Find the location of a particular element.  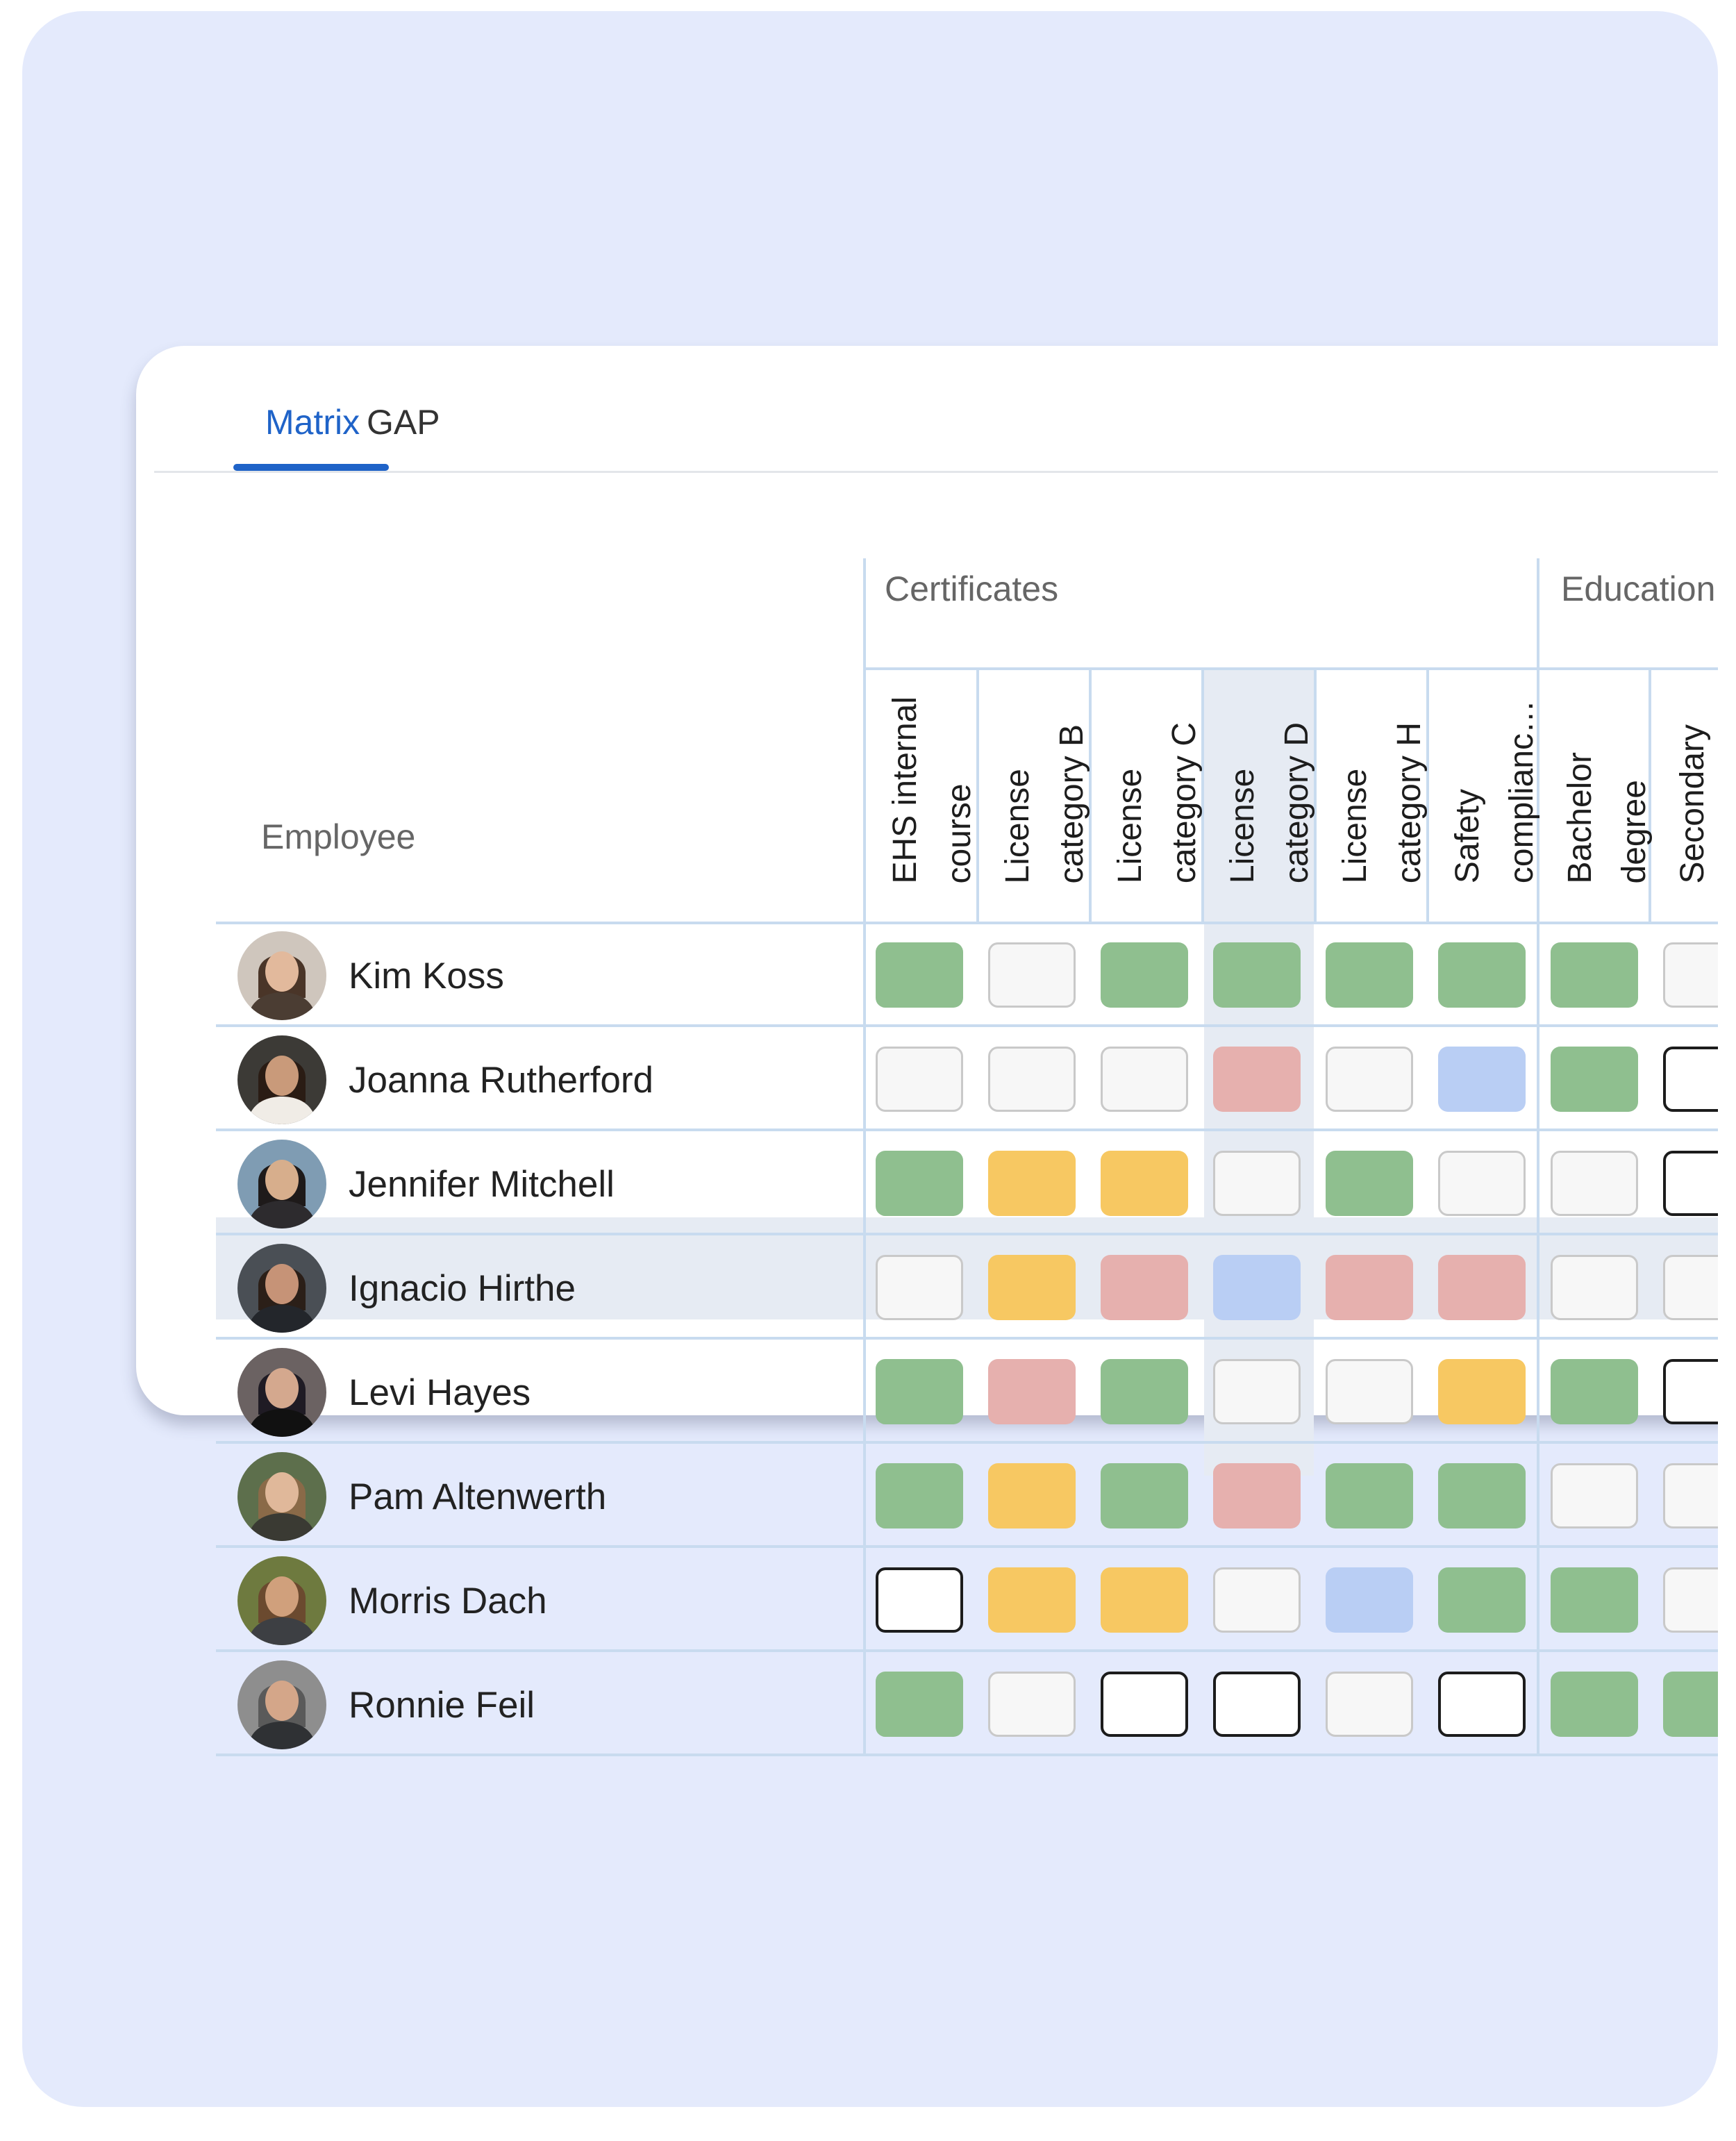

employee-row: Pam Altenwerth is located at coordinates (521, 1496).